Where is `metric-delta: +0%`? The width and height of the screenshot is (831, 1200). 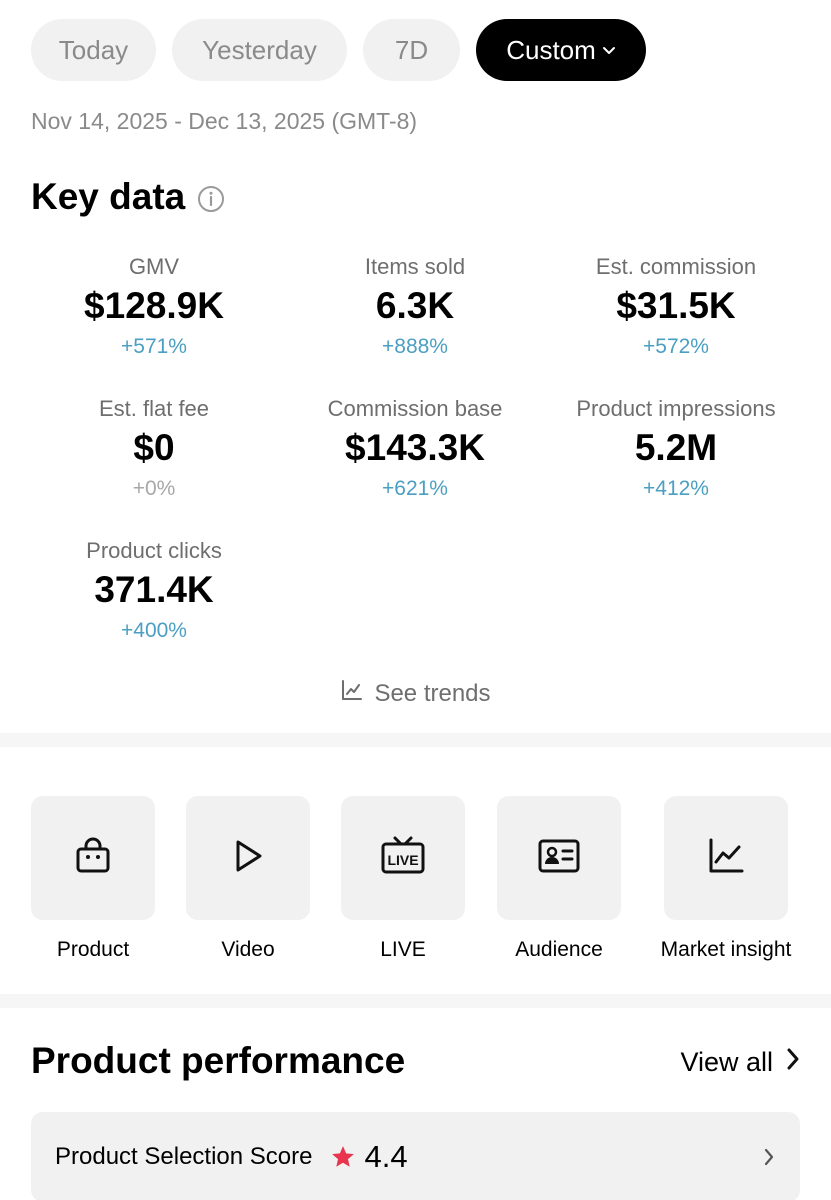
metric-delta: +0% is located at coordinates (154, 488).